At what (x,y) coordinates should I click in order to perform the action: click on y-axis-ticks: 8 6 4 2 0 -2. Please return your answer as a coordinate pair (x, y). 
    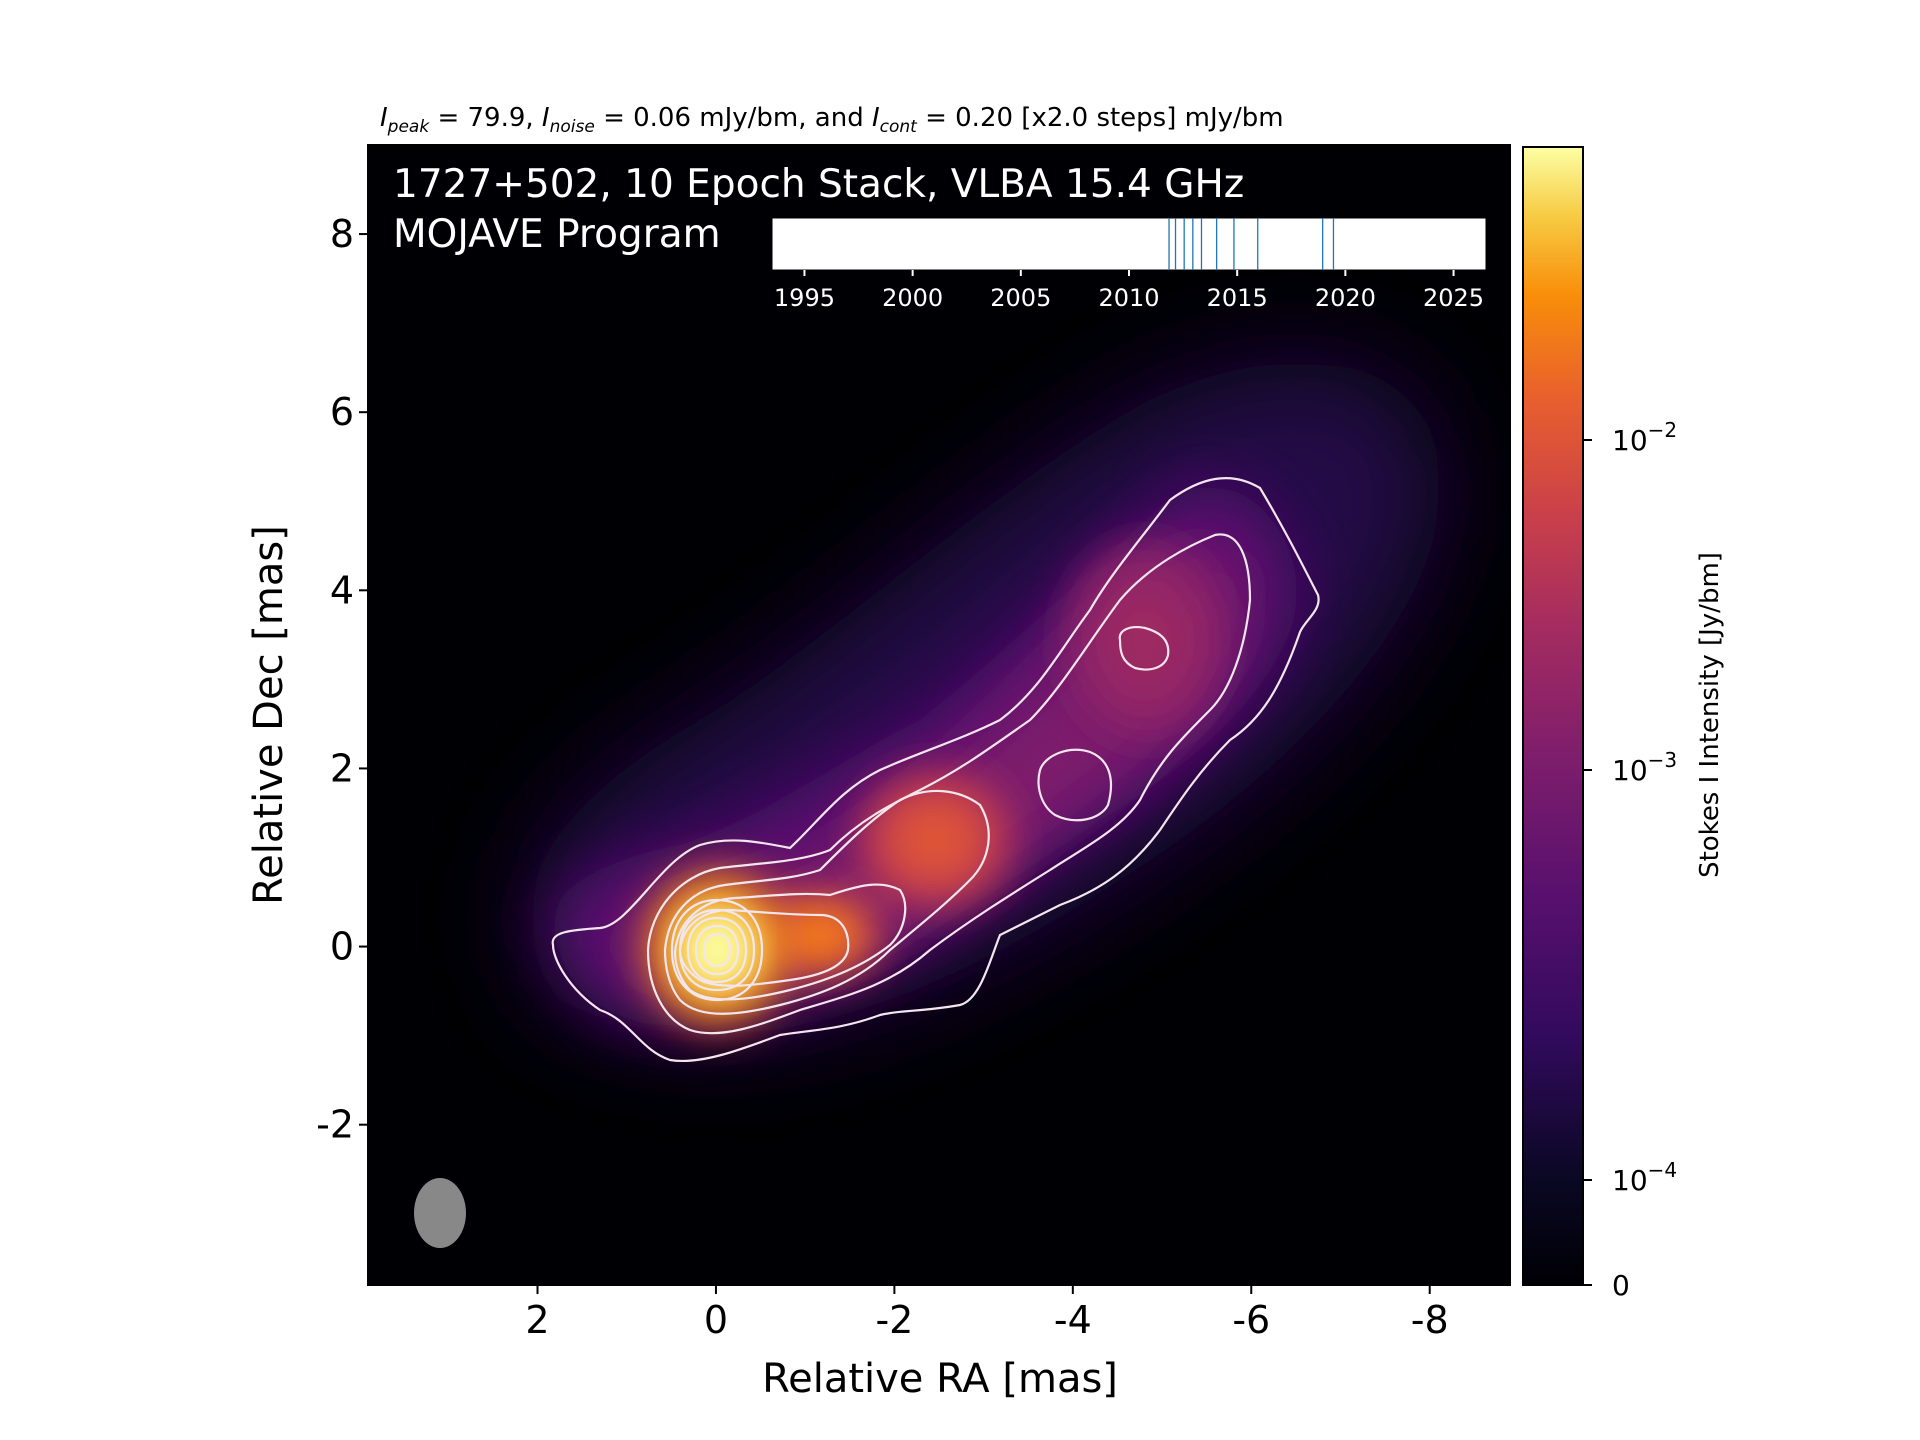
    Looking at the image, I should click on (342, 679).